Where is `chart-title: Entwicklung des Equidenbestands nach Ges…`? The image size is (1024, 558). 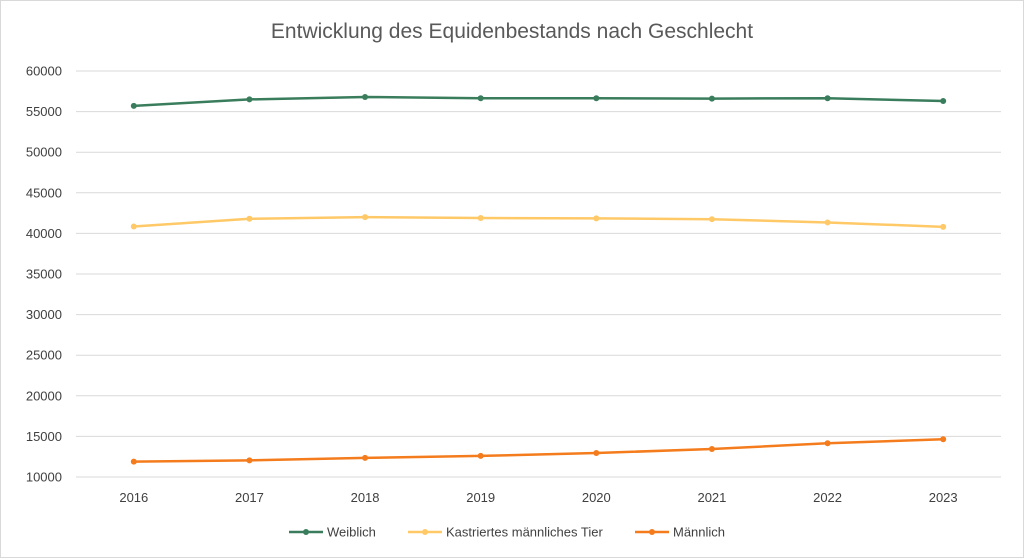
chart-title: Entwicklung des Equidenbestands nach Ges… is located at coordinates (512, 31).